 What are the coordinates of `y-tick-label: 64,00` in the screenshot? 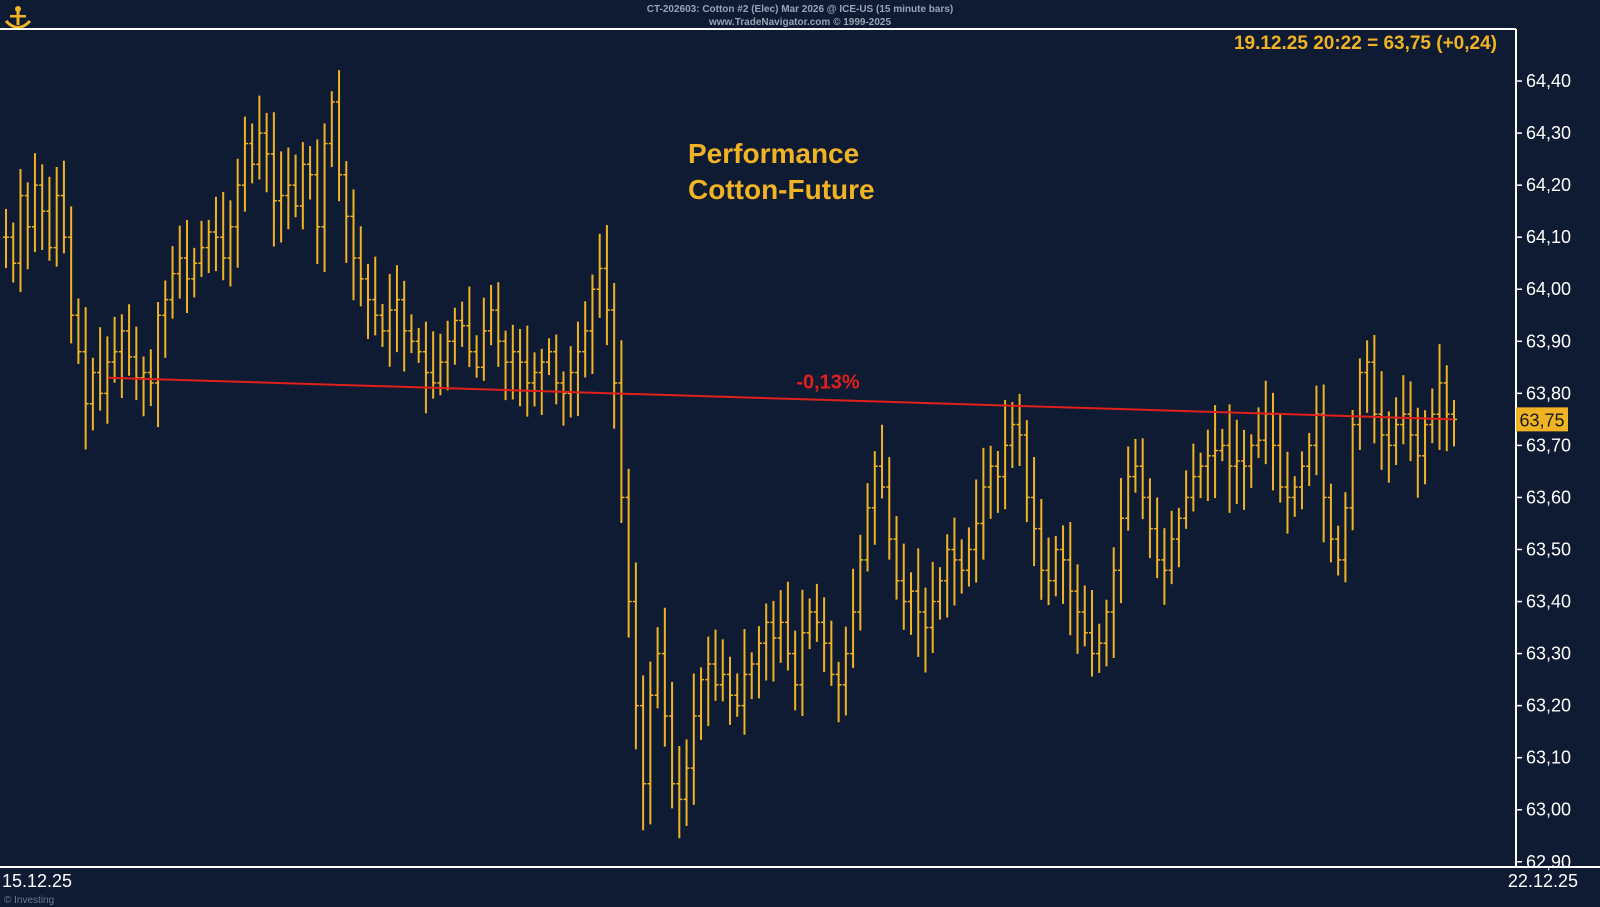 It's located at (1548, 289).